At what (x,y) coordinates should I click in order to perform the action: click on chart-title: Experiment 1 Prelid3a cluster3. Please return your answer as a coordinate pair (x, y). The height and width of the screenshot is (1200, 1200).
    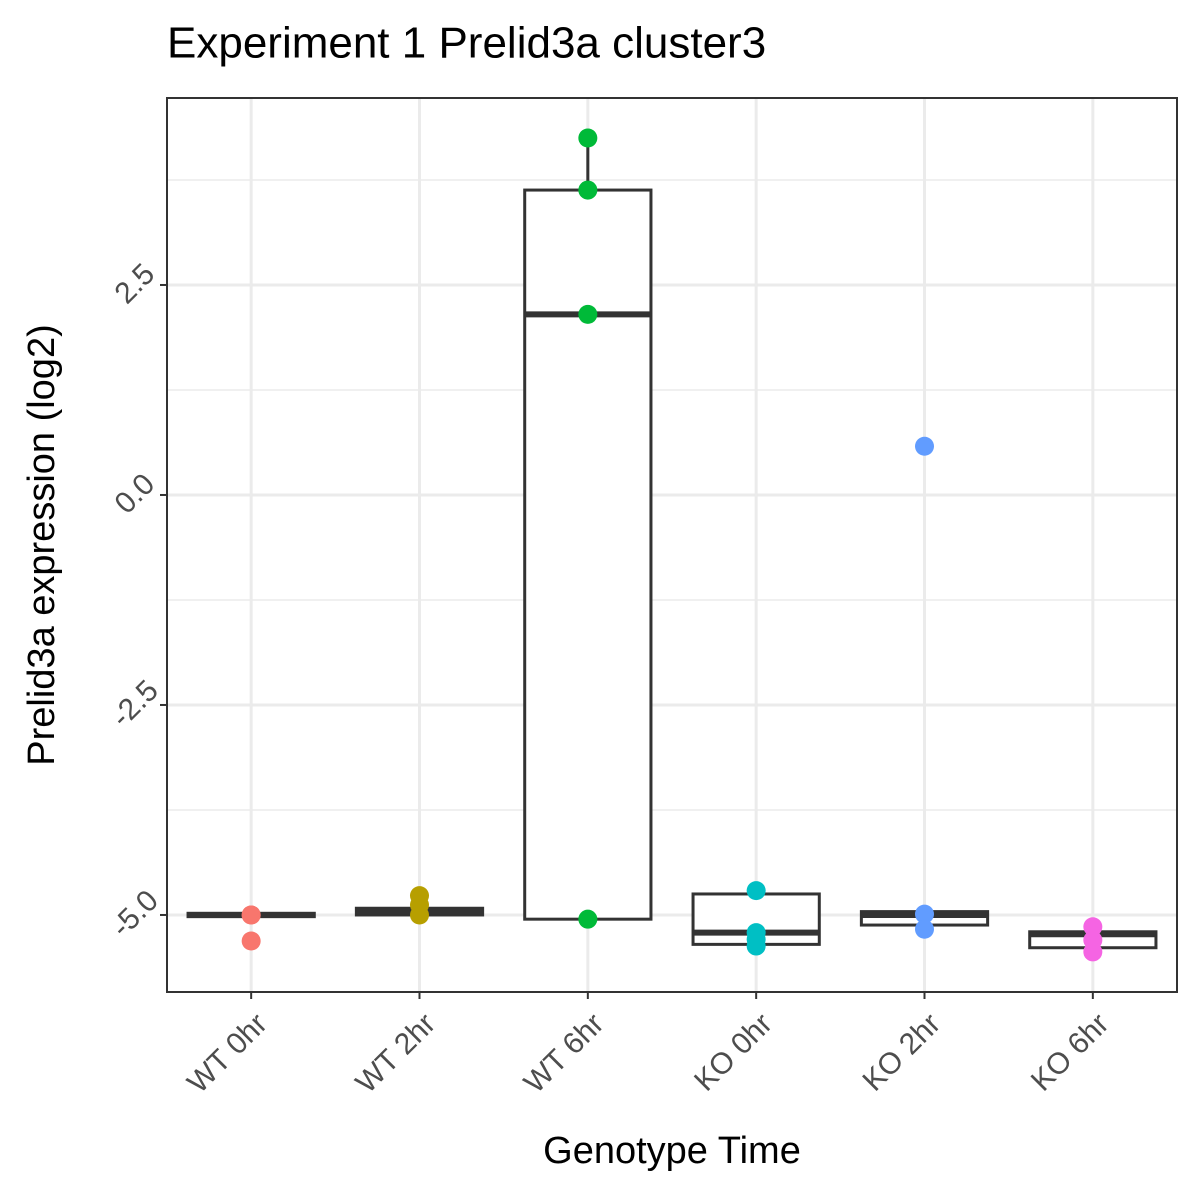
    Looking at the image, I should click on (466, 43).